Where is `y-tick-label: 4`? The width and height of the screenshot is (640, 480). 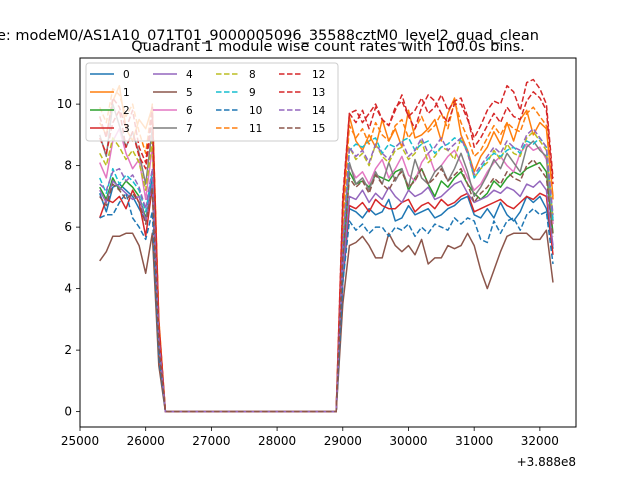 y-tick-label: 4 is located at coordinates (68, 289).